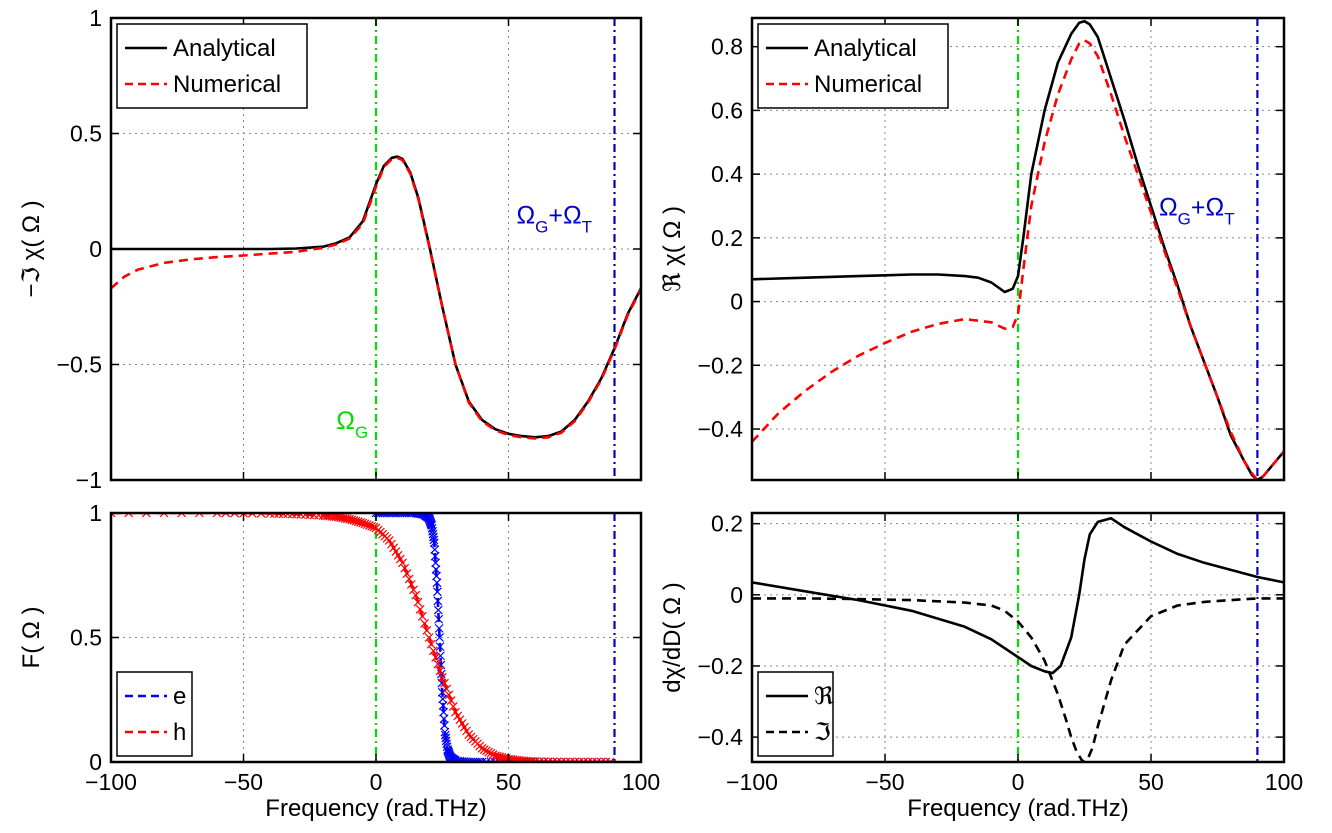  Describe the element at coordinates (86, 638) in the screenshot. I see `y-tick-label: 0.5` at that location.